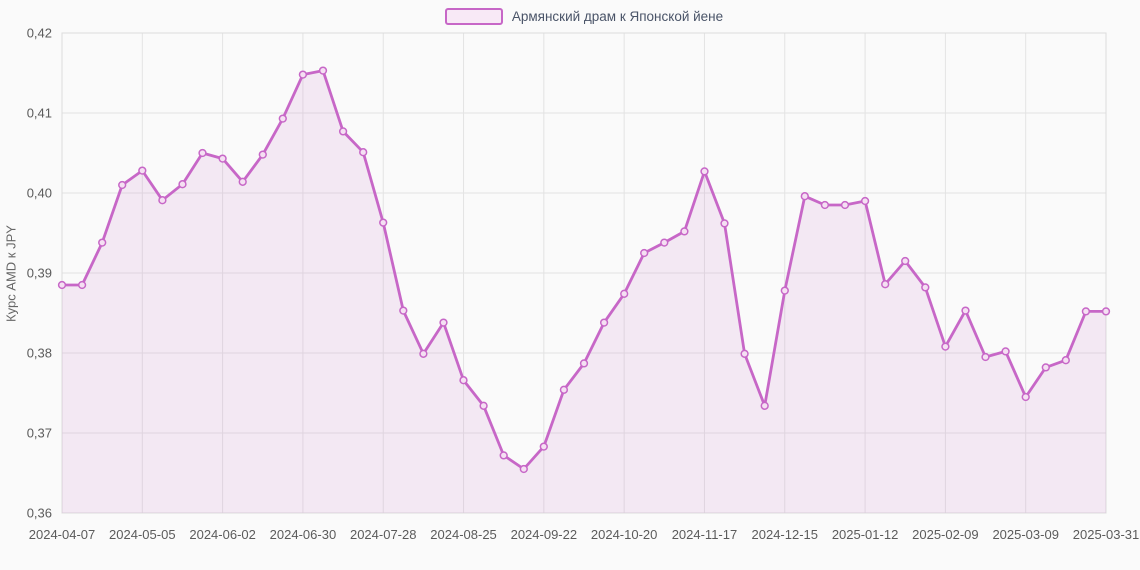 The height and width of the screenshot is (570, 1140). Describe the element at coordinates (785, 534) in the screenshot. I see `x-tick-label: 2024-12-15` at that location.